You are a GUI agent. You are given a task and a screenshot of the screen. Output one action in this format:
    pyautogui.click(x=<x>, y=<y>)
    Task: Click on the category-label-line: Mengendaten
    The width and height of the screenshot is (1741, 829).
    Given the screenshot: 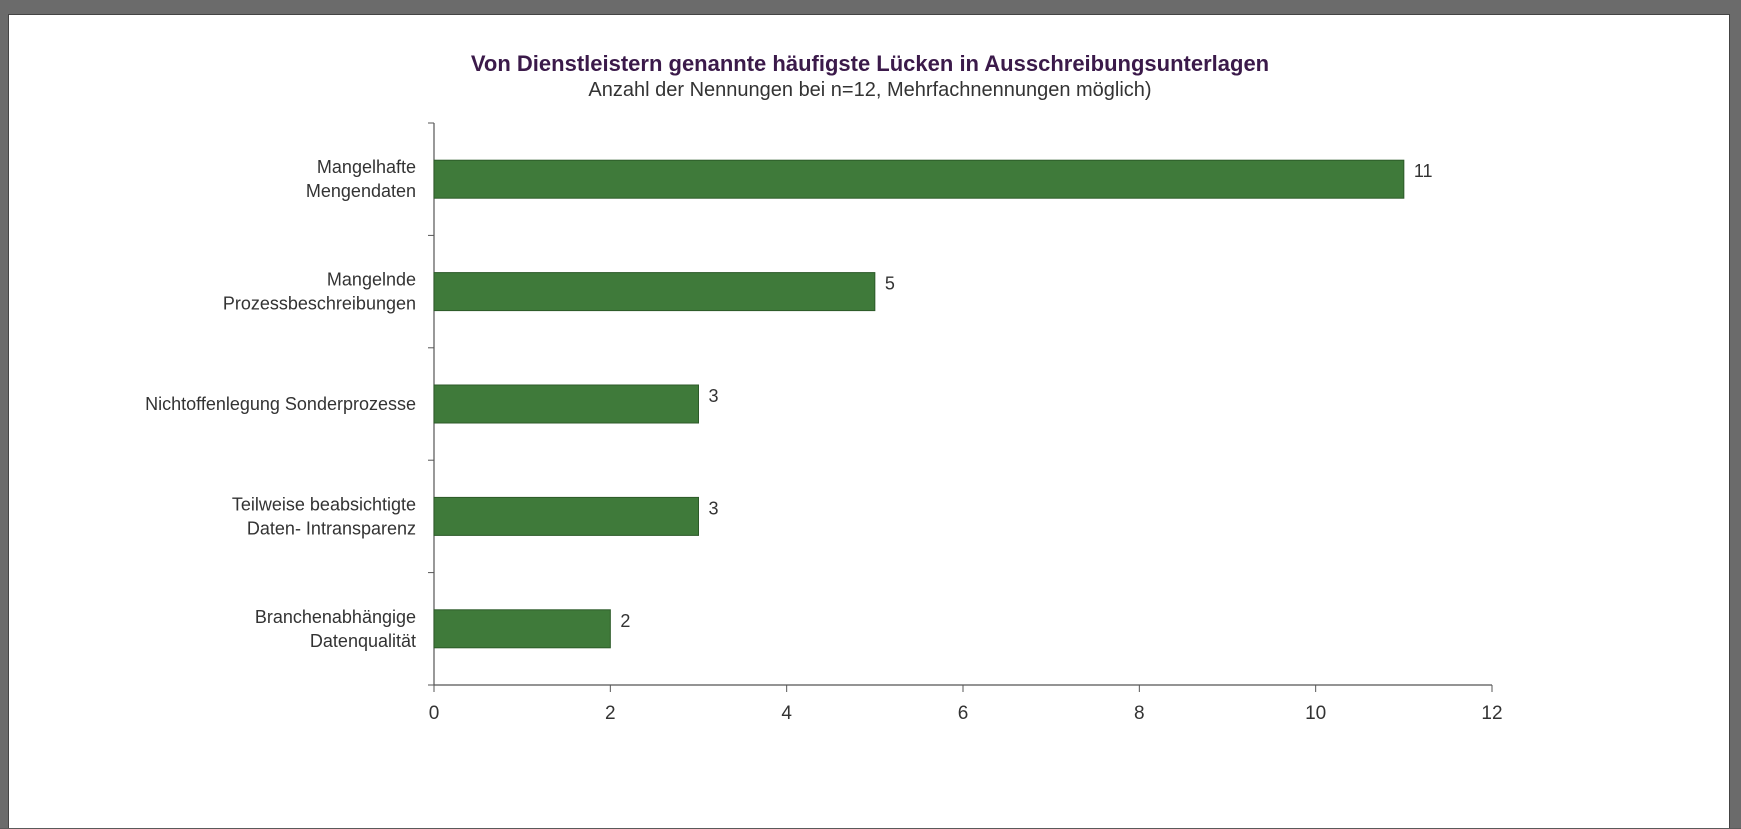 What is the action you would take?
    pyautogui.click(x=361, y=191)
    